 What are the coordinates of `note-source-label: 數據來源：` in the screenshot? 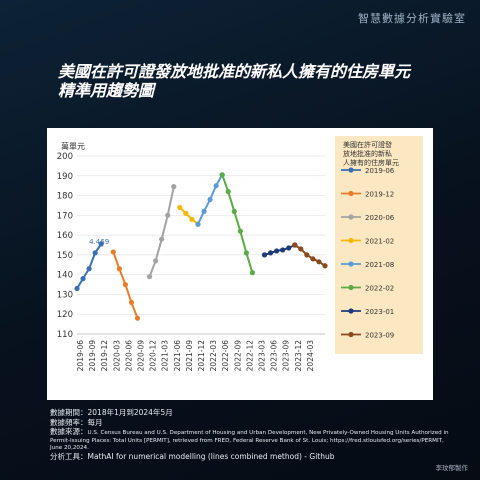 It's located at (69, 432).